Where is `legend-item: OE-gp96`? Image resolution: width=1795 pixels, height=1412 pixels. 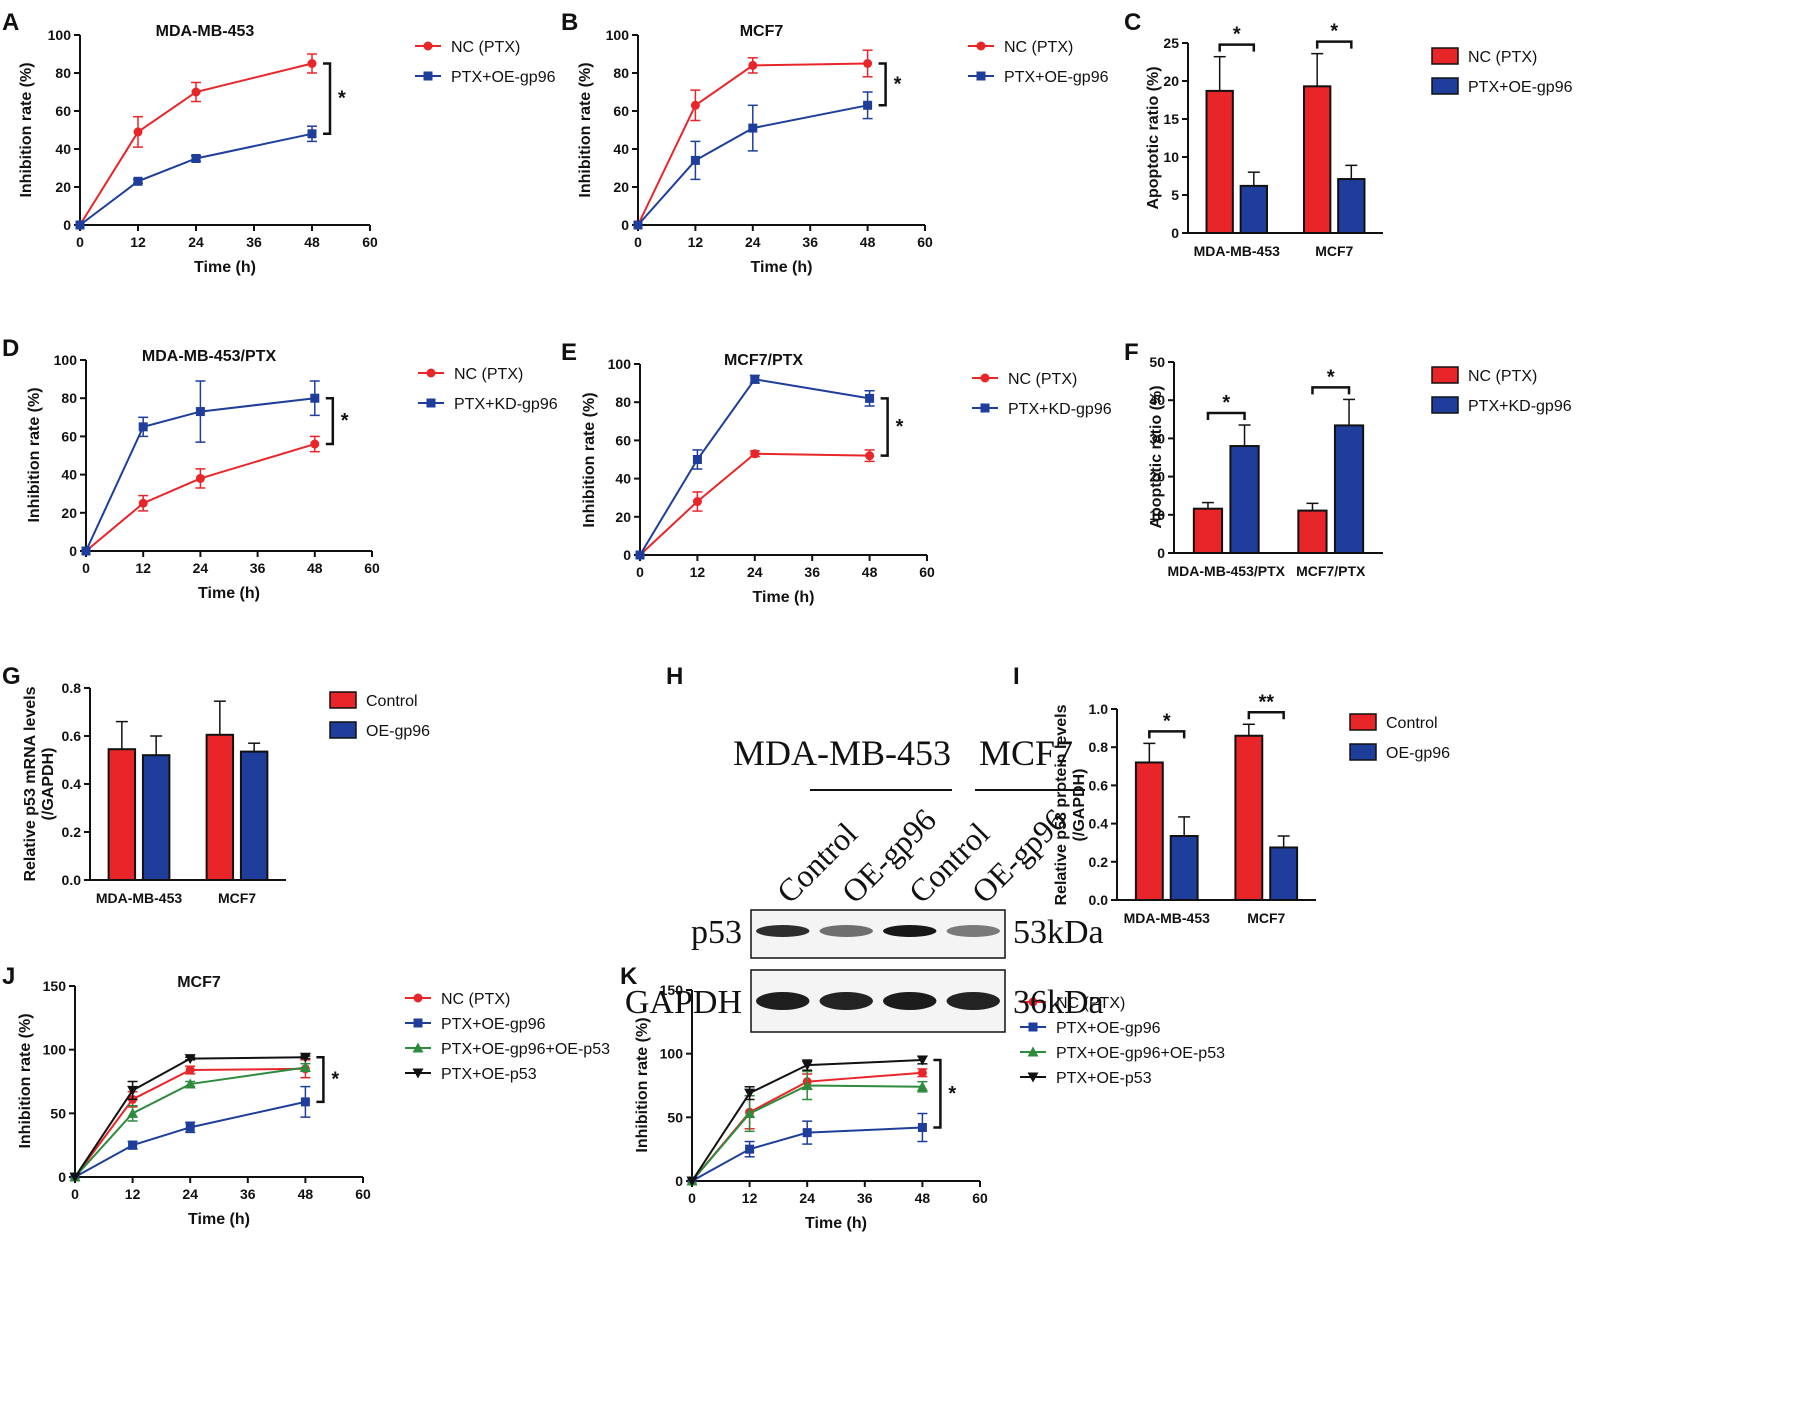 legend-item: OE-gp96 is located at coordinates (379, 730).